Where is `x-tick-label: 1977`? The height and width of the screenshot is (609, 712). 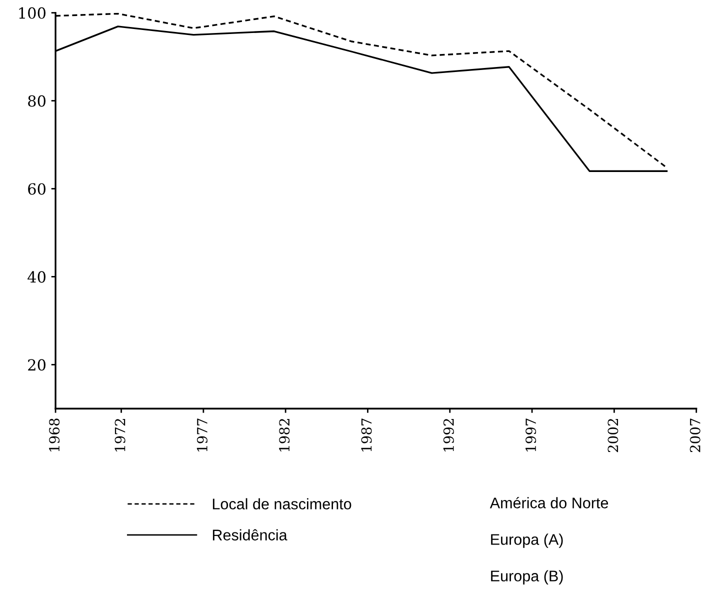
x-tick-label: 1977 is located at coordinates (202, 435).